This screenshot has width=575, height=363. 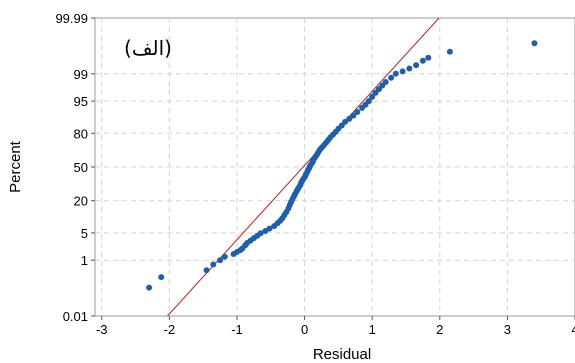 What do you see at coordinates (102, 329) in the screenshot?
I see `x-tick-label: -3` at bounding box center [102, 329].